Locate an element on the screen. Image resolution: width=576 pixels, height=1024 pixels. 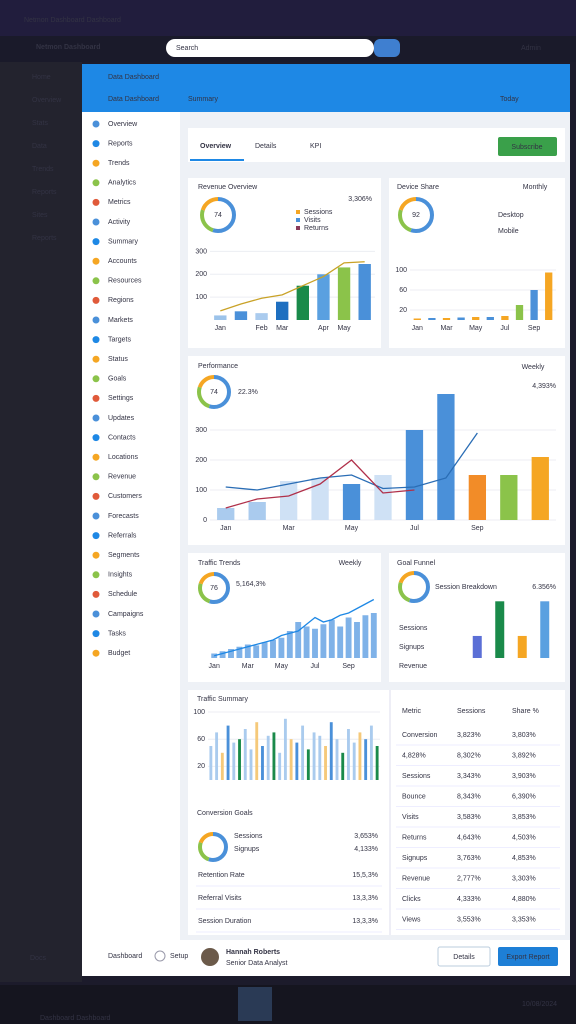
table-header: Sessions is located at coordinates (471, 711).